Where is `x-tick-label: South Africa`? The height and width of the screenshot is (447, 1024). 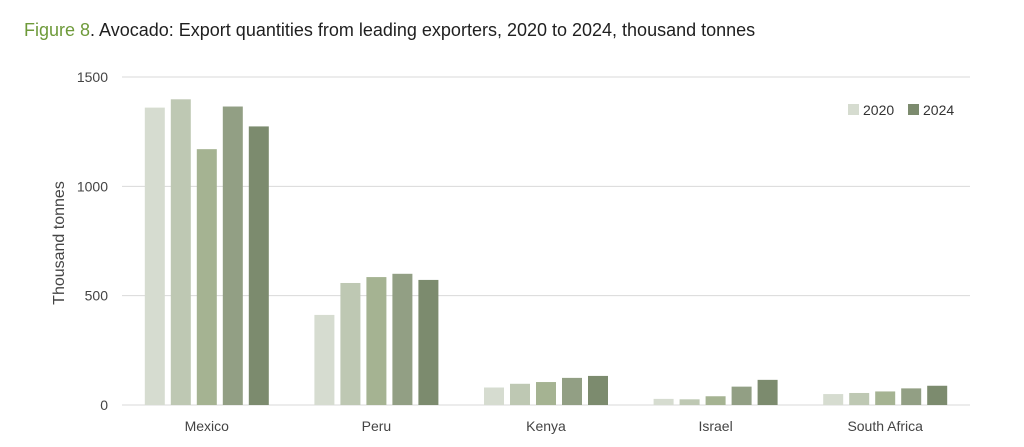
x-tick-label: South Africa is located at coordinates (885, 426).